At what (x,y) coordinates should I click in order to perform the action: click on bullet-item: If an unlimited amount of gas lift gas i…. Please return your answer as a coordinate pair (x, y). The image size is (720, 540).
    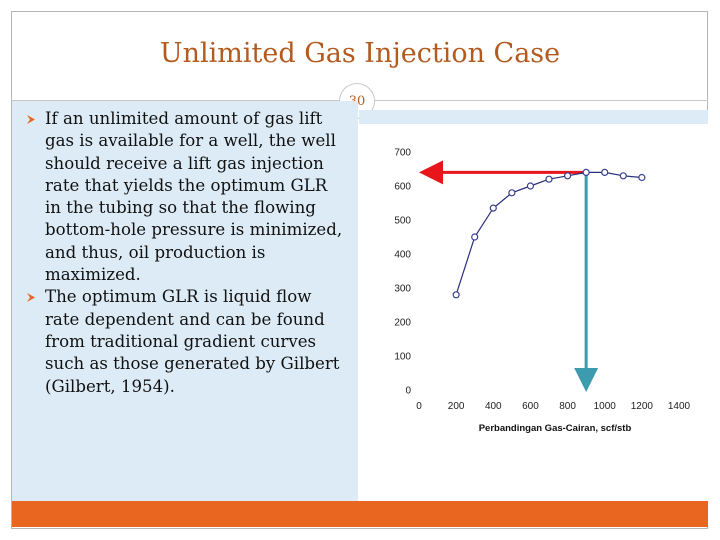
    Looking at the image, I should click on (186, 197).